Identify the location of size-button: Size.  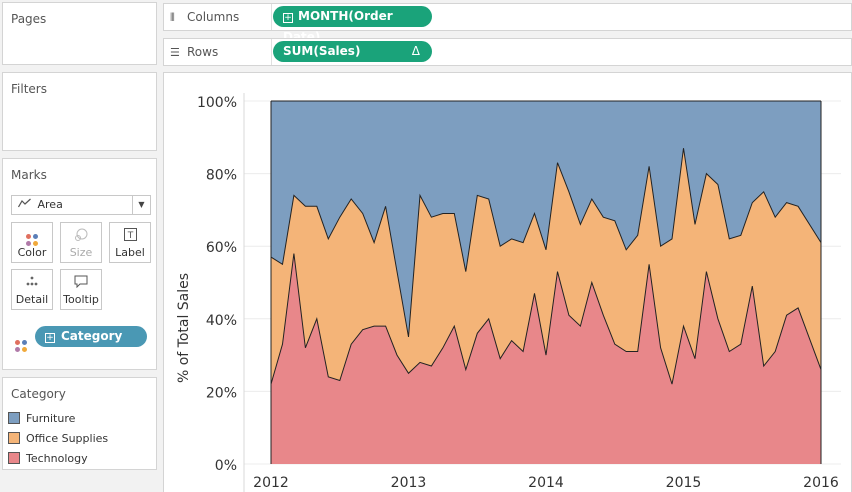
(81, 242).